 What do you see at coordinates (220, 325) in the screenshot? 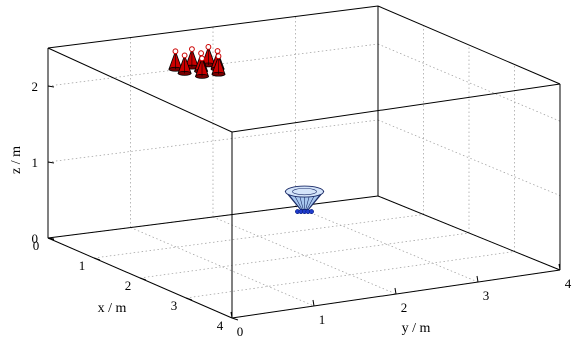
I see `x-tick-label: 4` at bounding box center [220, 325].